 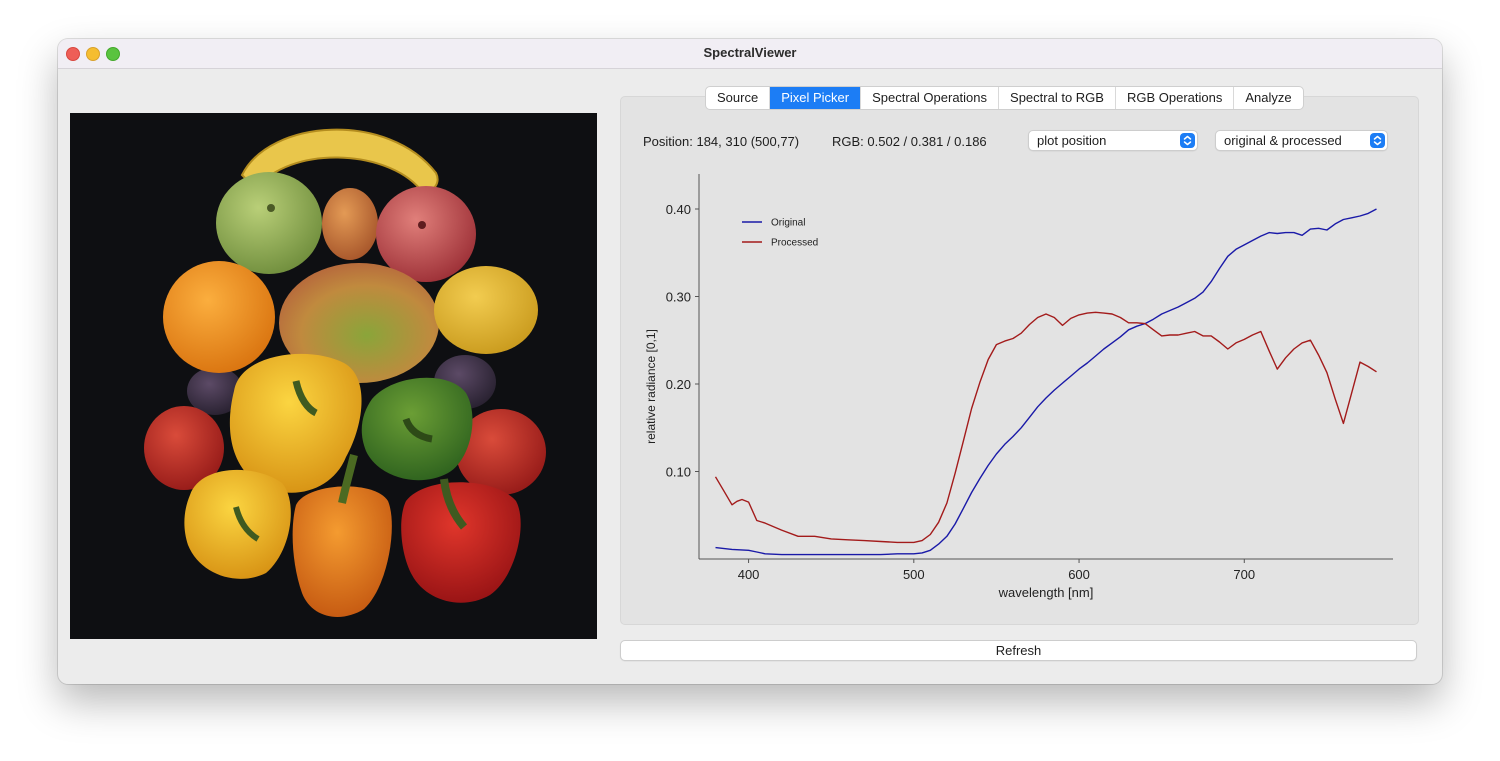 What do you see at coordinates (678, 209) in the screenshot?
I see `y-tick-label: 0.40` at bounding box center [678, 209].